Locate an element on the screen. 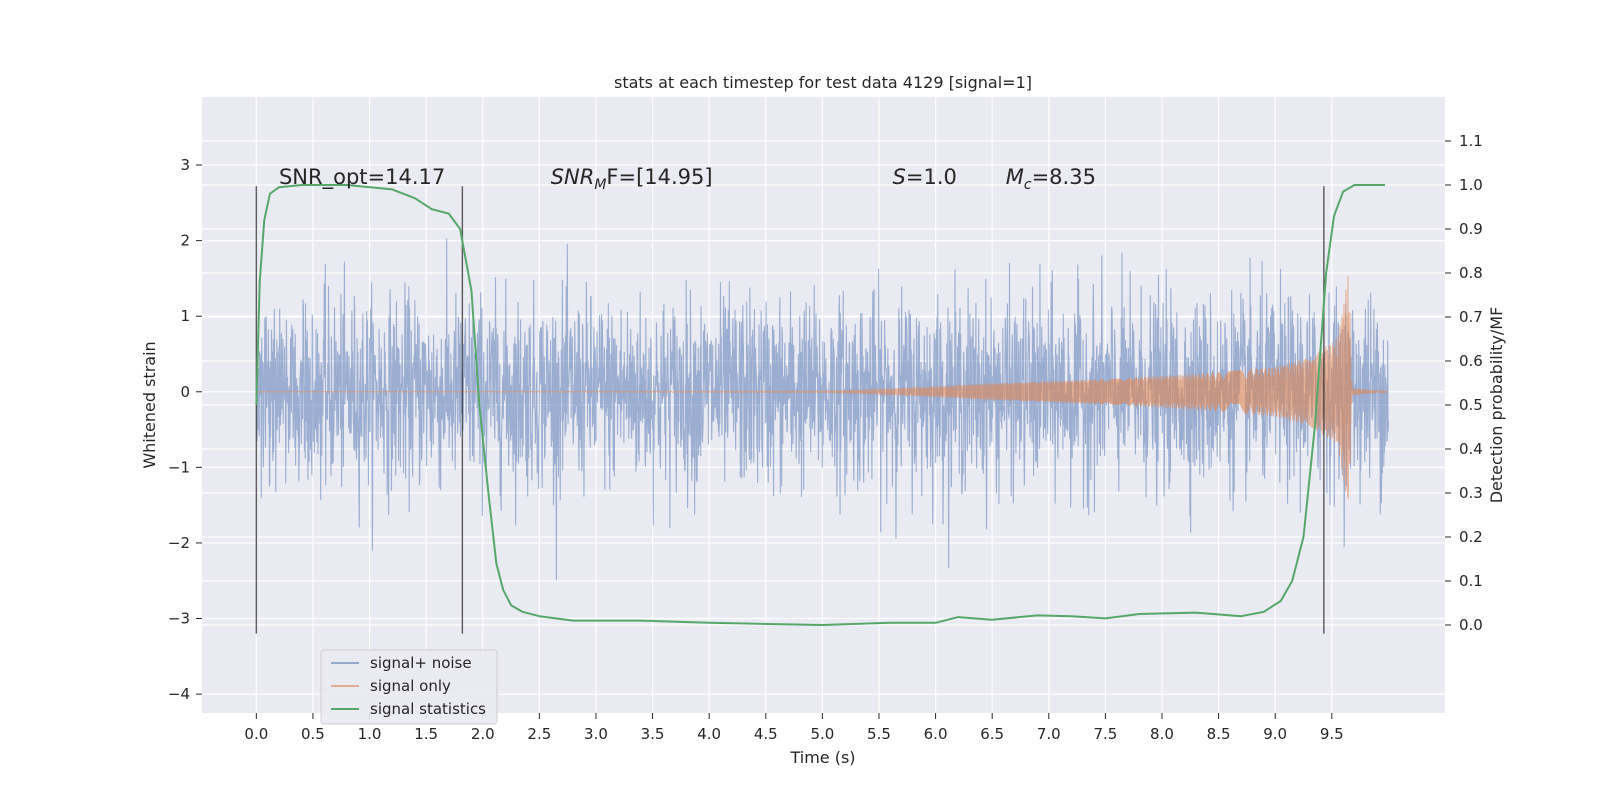  y-tick-label: −4 is located at coordinates (179, 694).